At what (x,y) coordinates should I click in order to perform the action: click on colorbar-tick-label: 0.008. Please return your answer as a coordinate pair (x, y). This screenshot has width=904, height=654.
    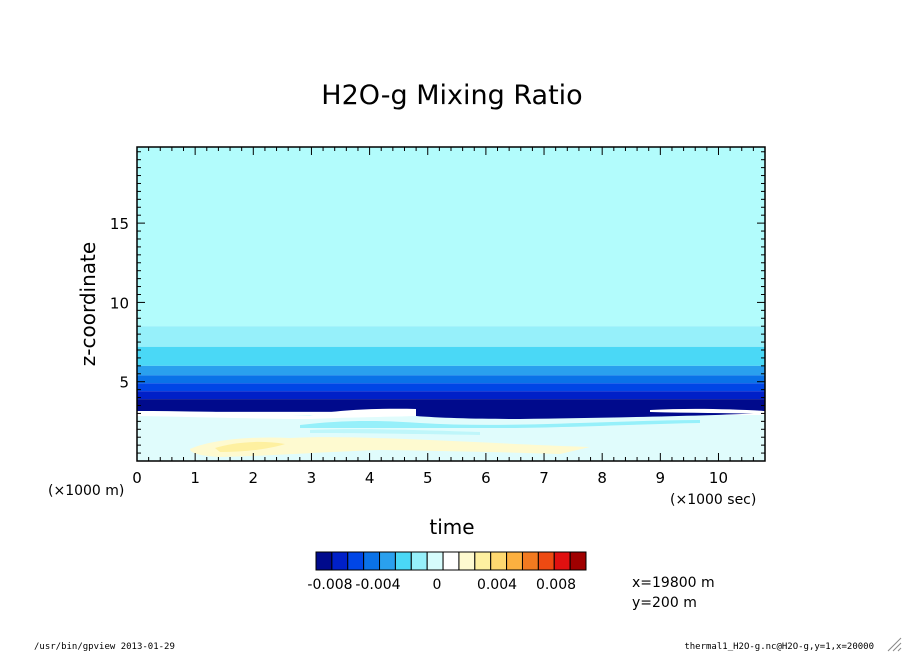
    Looking at the image, I should click on (556, 585).